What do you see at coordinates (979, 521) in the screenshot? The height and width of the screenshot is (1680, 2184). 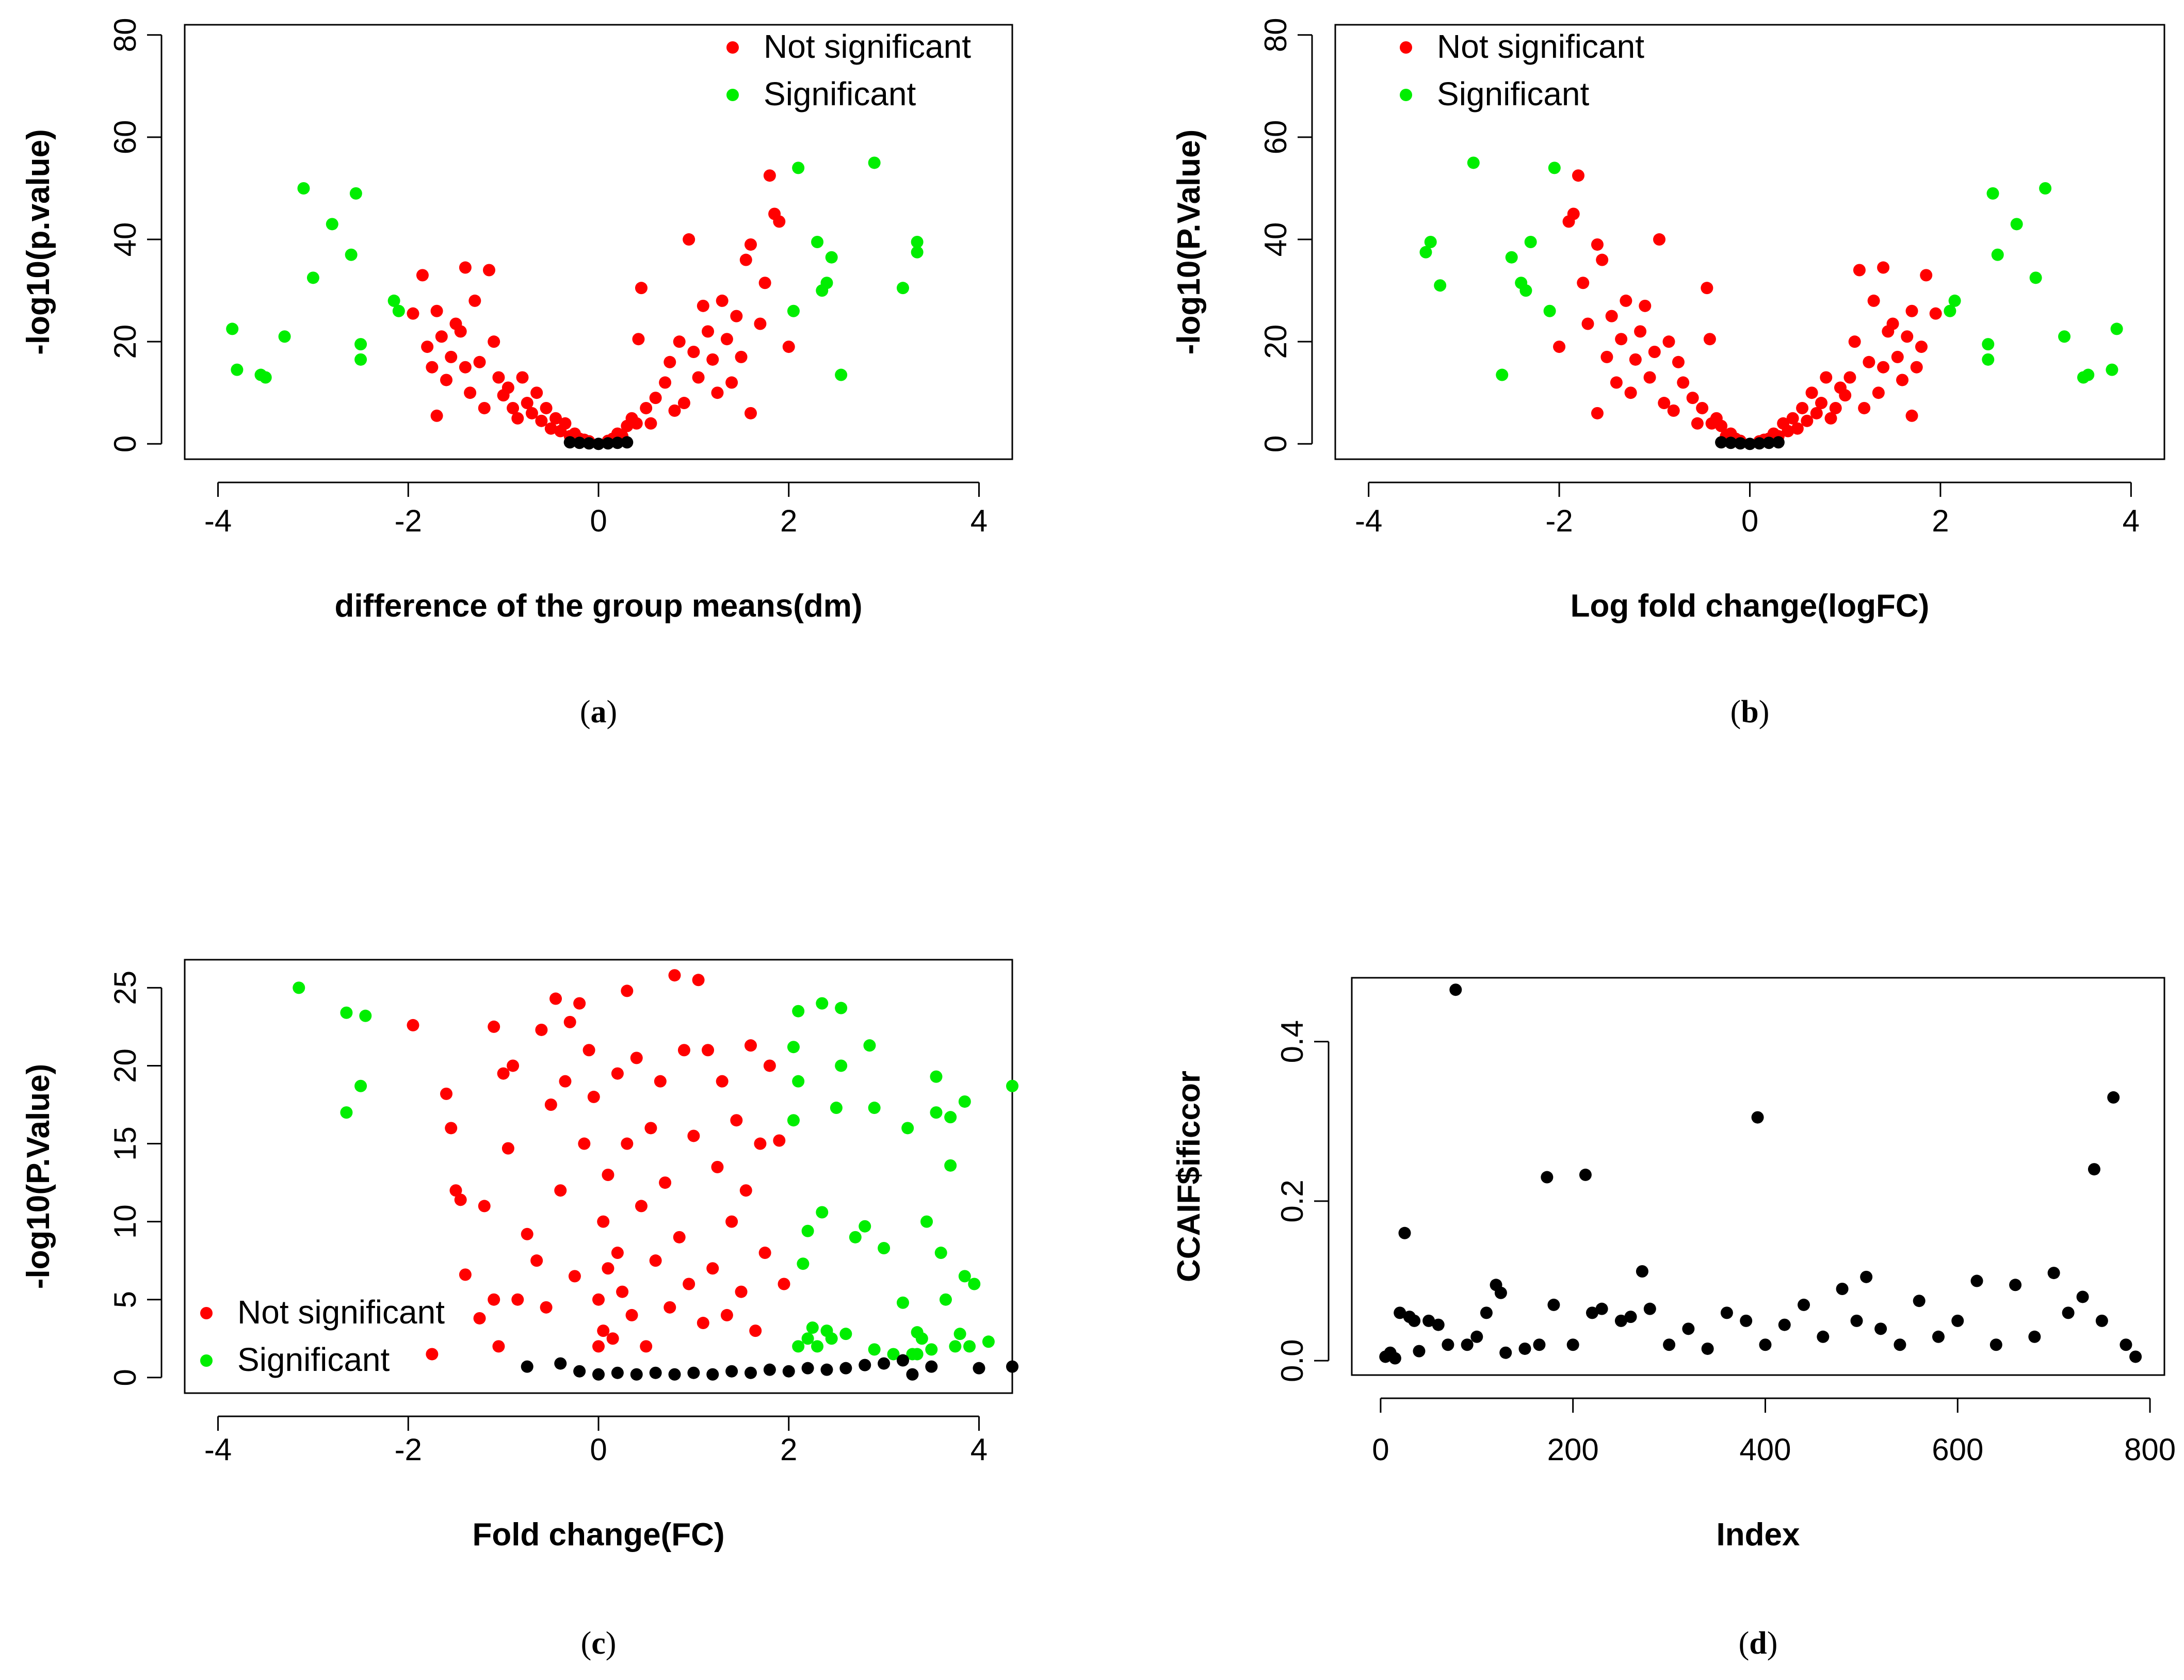 I see `x-tick-label: 4` at bounding box center [979, 521].